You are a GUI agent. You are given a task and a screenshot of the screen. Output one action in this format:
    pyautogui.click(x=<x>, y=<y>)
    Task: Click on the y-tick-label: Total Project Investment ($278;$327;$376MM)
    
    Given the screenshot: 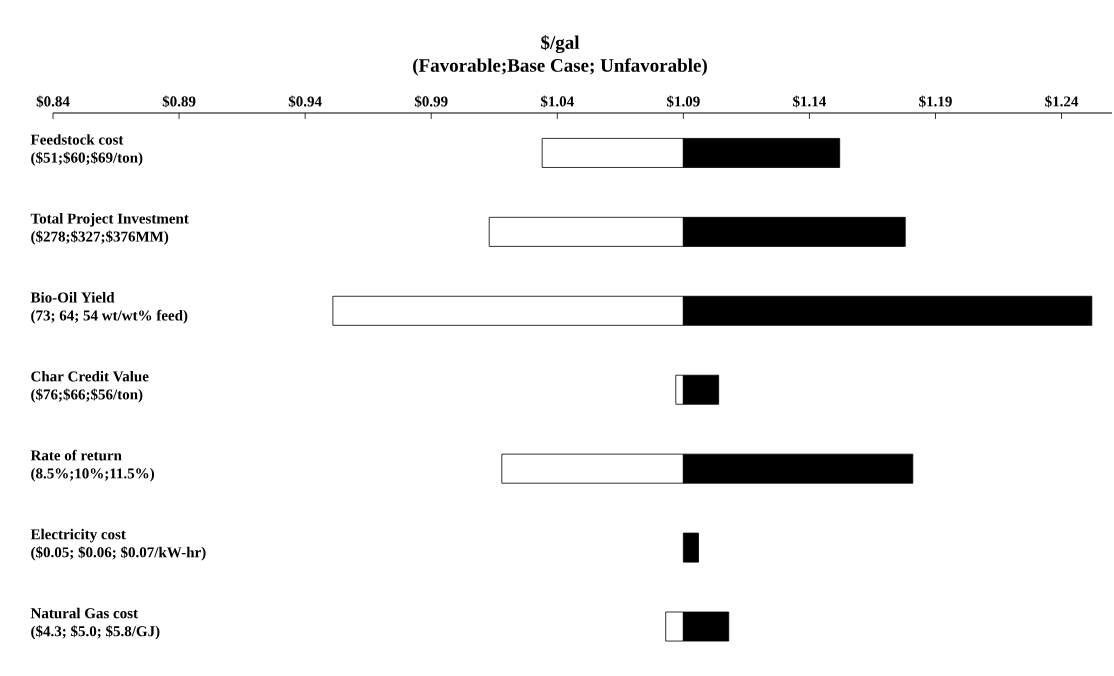 What is the action you would take?
    pyautogui.click(x=109, y=229)
    